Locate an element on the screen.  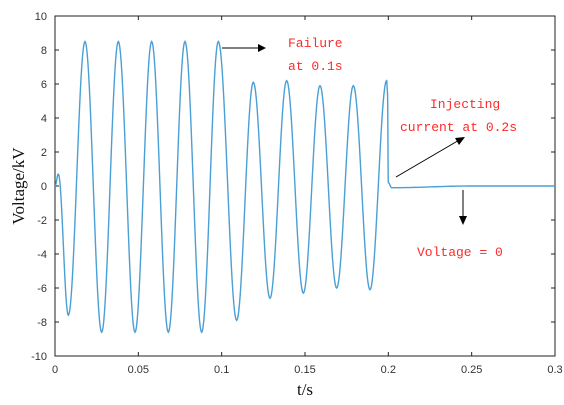
voltage-zero-arrowhead is located at coordinates (463, 220).